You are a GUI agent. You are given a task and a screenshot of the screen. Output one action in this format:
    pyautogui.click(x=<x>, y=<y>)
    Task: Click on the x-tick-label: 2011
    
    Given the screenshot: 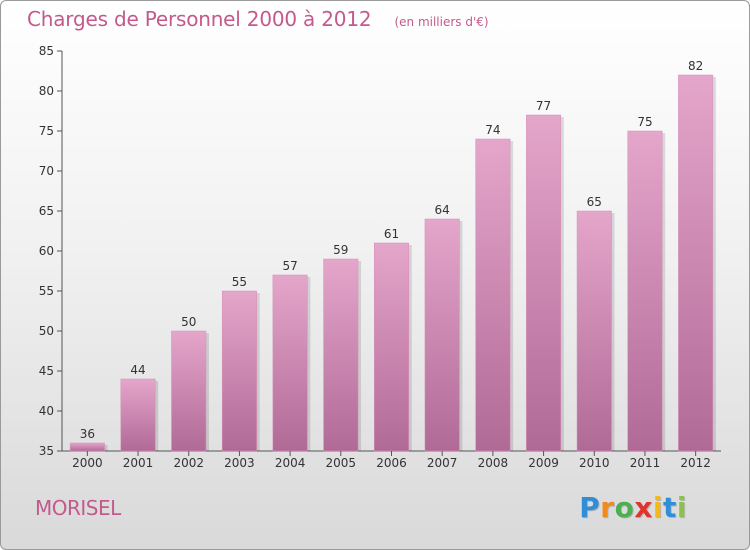 What is the action you would take?
    pyautogui.click(x=645, y=463)
    